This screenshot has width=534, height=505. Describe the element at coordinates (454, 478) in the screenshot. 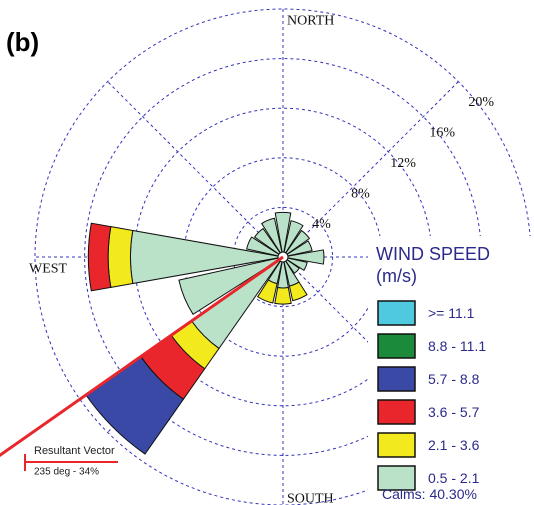

I see `legend-label: 0.5 - 2.1` at that location.